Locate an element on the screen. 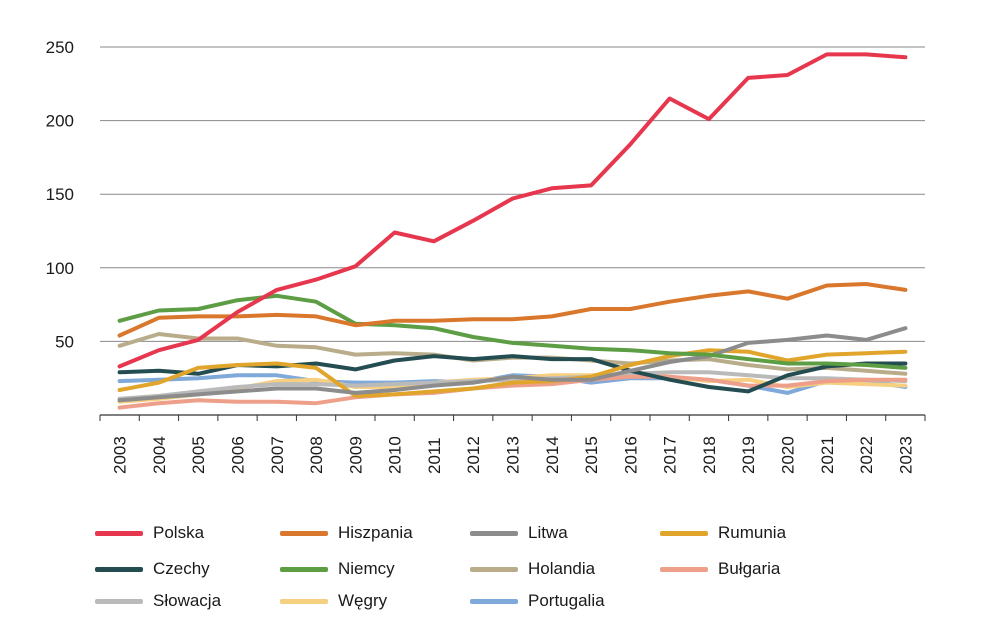 The width and height of the screenshot is (1000, 637). x-tick-label: 2013 is located at coordinates (513, 455).